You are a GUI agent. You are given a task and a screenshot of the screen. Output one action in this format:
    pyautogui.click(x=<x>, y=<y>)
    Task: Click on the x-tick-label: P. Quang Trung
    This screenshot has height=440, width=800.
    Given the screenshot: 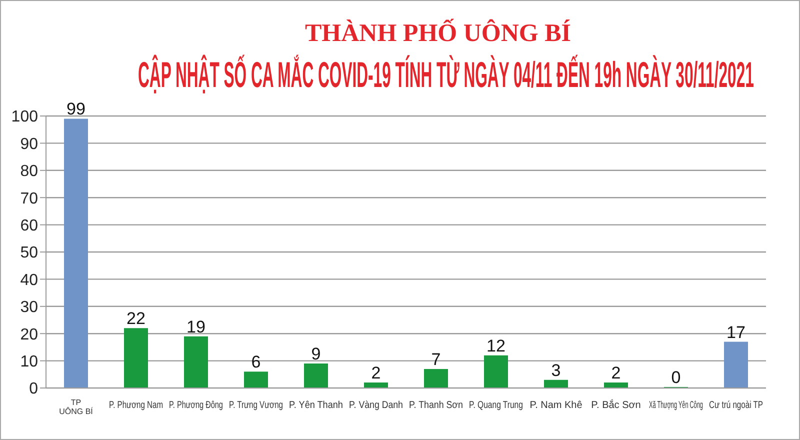 What is the action you would take?
    pyautogui.click(x=496, y=404)
    